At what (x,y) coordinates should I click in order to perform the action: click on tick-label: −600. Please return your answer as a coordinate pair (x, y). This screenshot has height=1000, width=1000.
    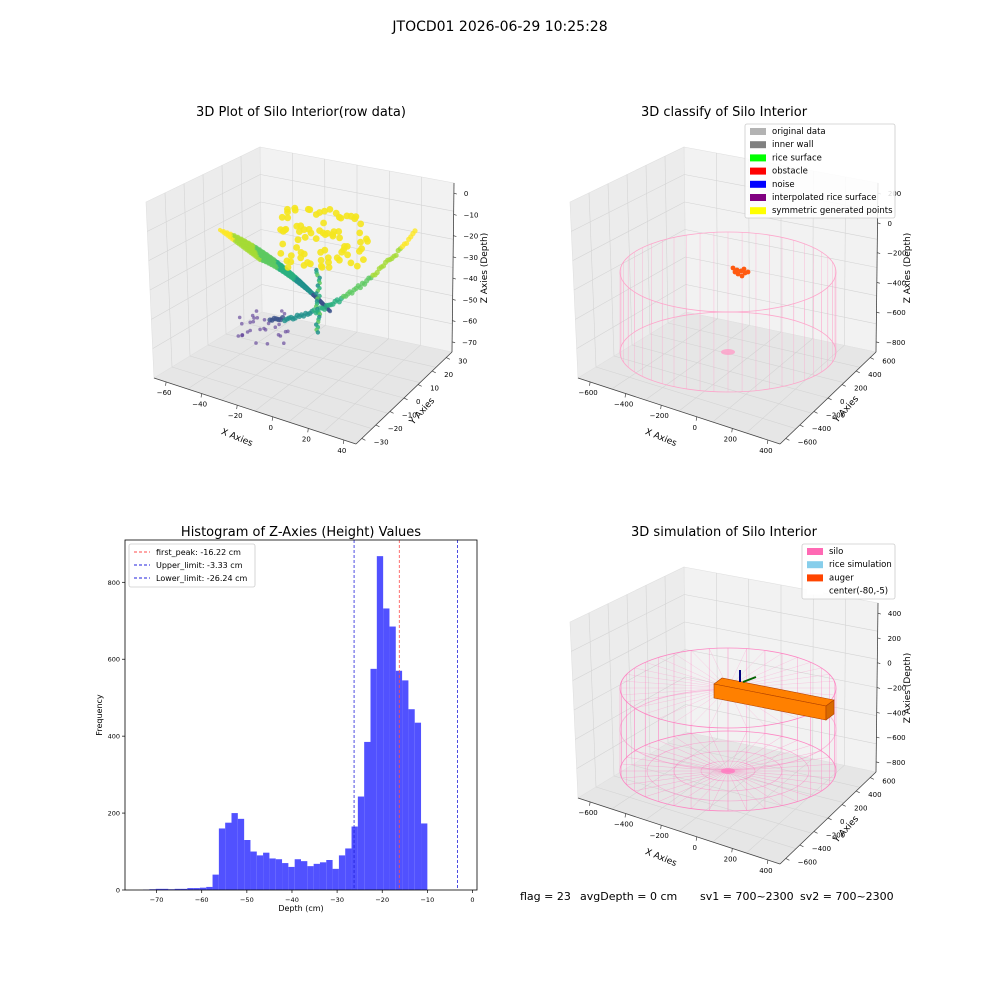
    Looking at the image, I should click on (895, 738).